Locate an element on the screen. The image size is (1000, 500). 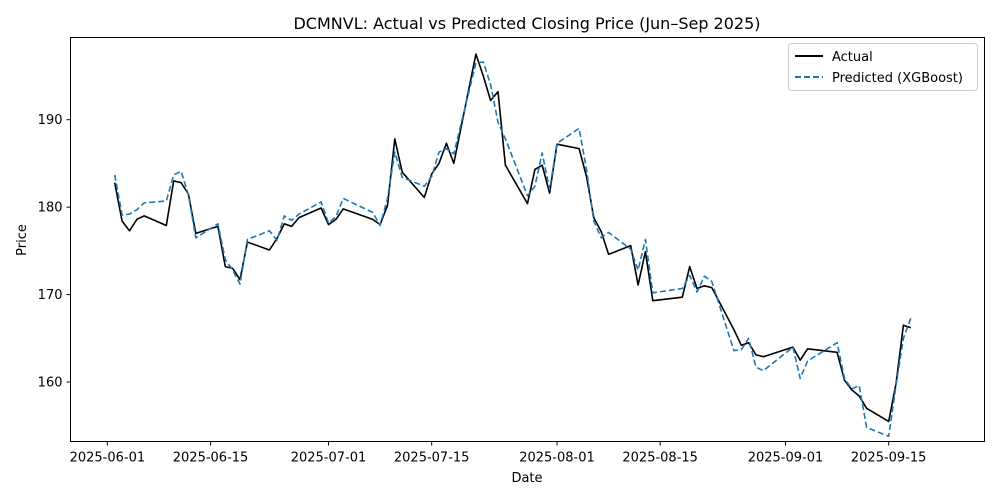
y-tick-label: 170 is located at coordinates (50, 295).